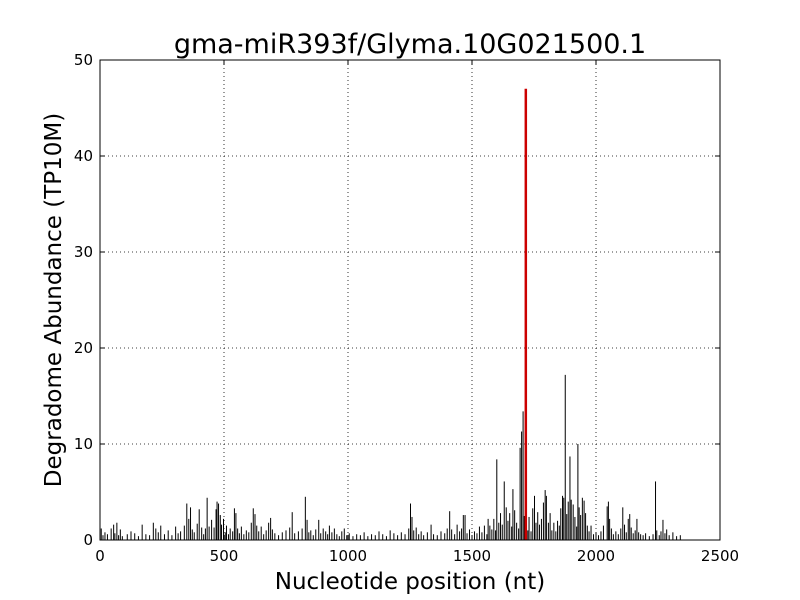  What do you see at coordinates (348, 556) in the screenshot?
I see `x-tick-label: 1000` at bounding box center [348, 556].